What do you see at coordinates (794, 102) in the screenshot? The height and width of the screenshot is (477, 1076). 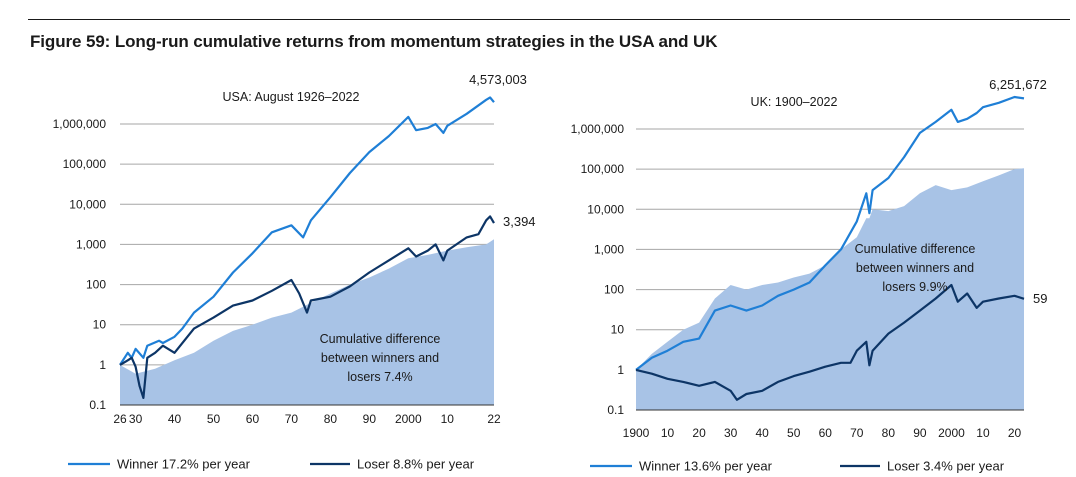 I see `panel-subtitle: UK: 1900–2022` at bounding box center [794, 102].